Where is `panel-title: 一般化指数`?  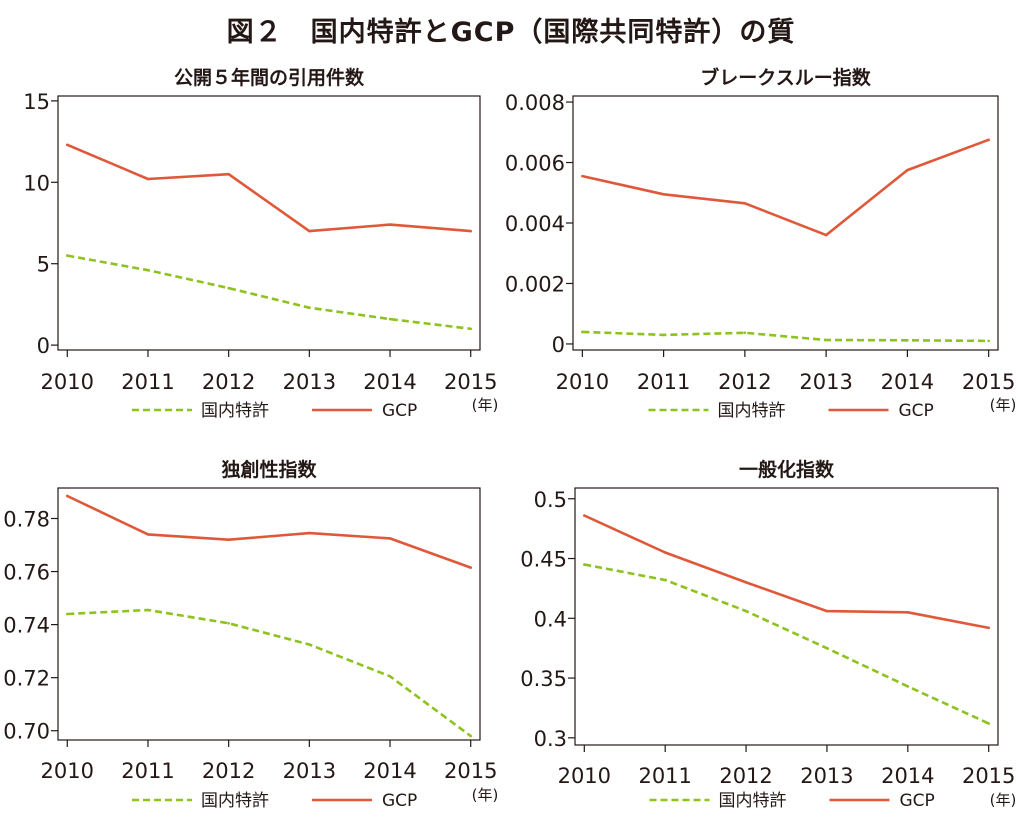
panel-title: 一般化指数 is located at coordinates (787, 469).